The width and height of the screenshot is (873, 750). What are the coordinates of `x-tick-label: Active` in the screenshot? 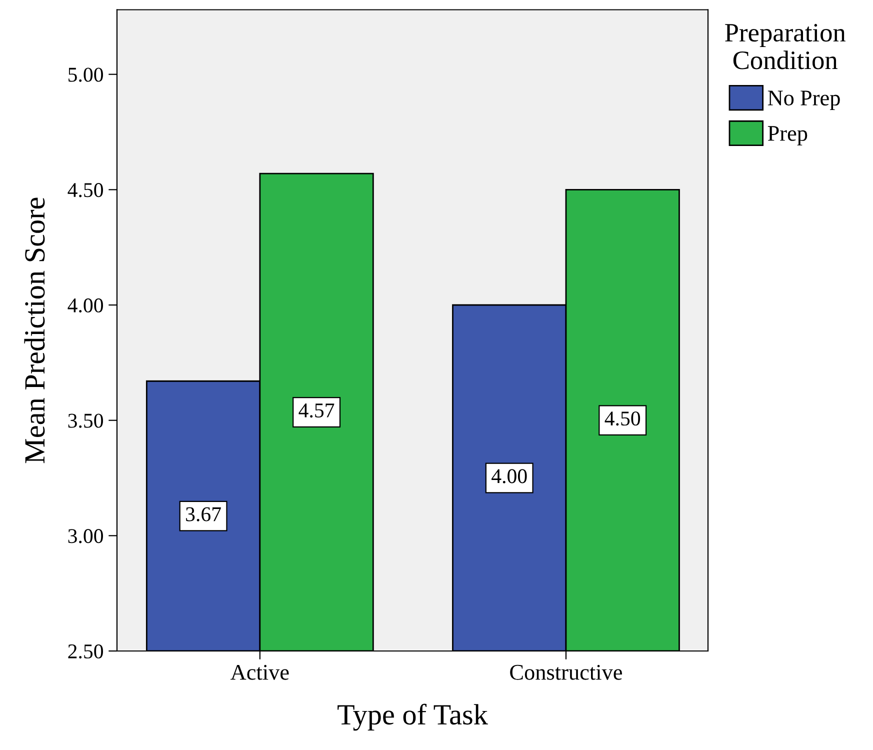 It's located at (259, 672).